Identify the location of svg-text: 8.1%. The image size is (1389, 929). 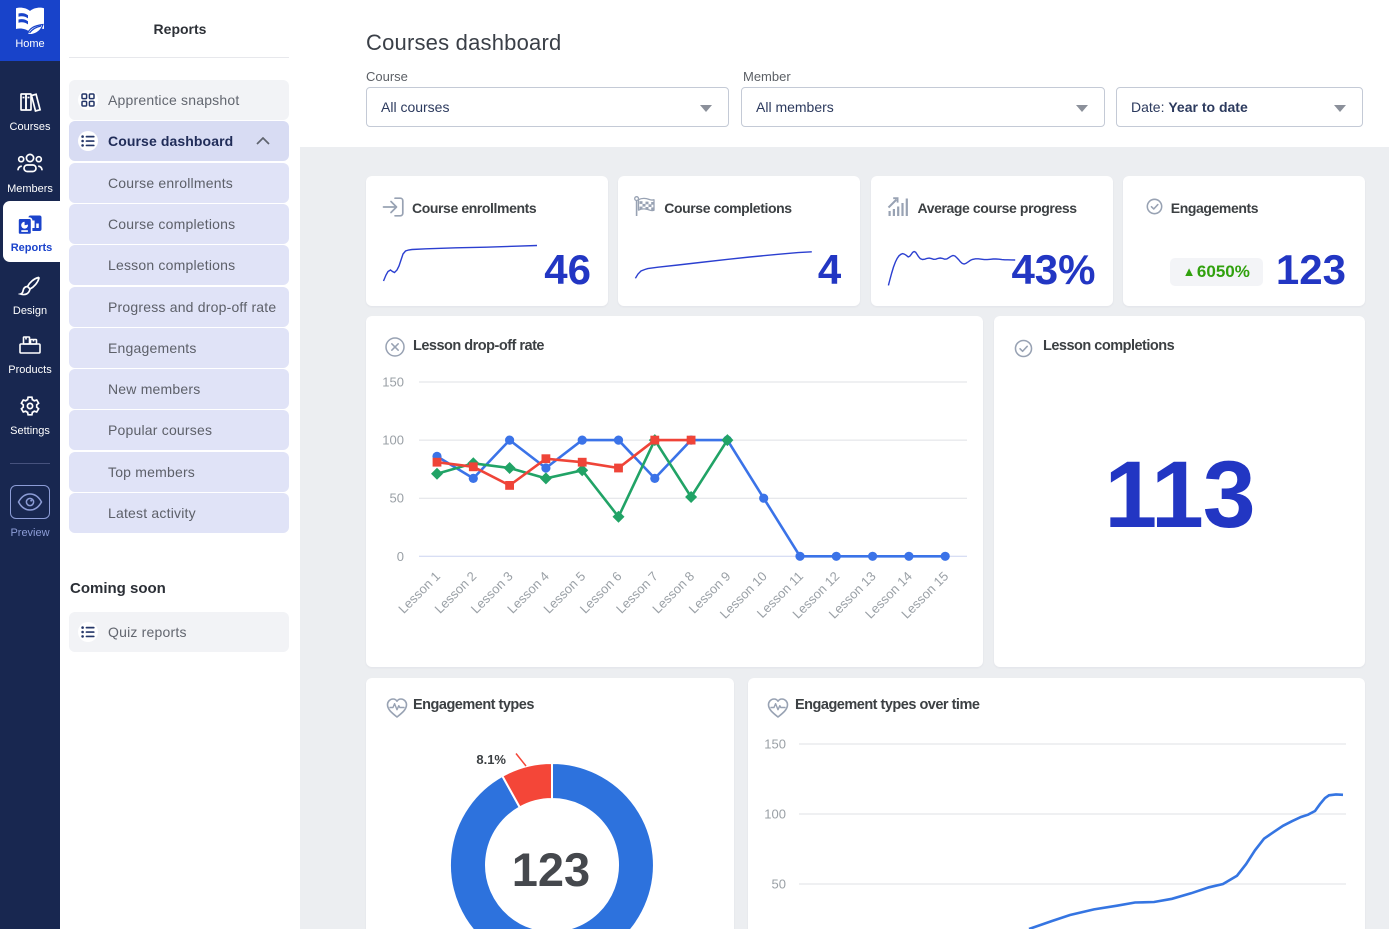
(491, 759).